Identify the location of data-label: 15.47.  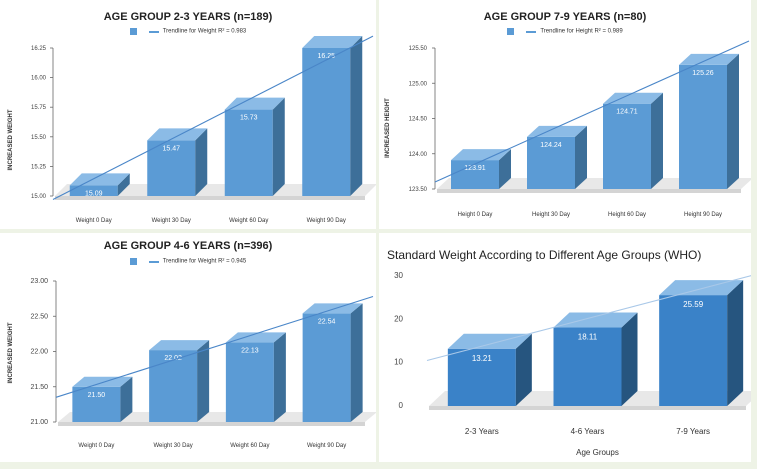
(171, 148).